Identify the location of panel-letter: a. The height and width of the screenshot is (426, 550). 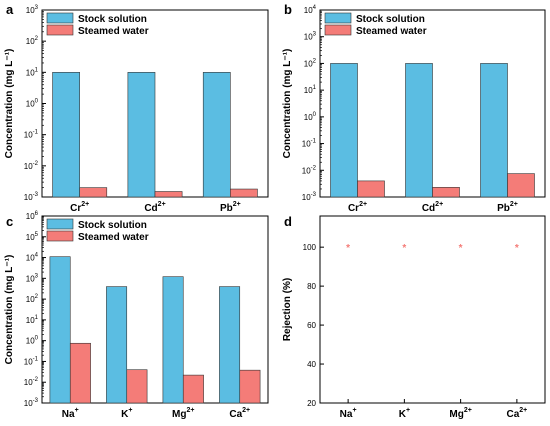
(10, 9).